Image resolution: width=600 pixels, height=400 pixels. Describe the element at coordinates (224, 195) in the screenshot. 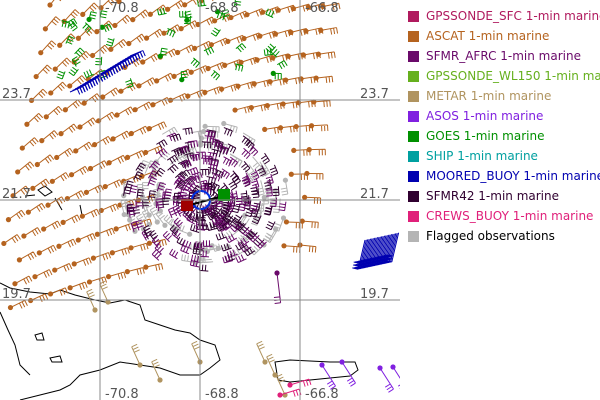

I see `center-marker-green` at that location.